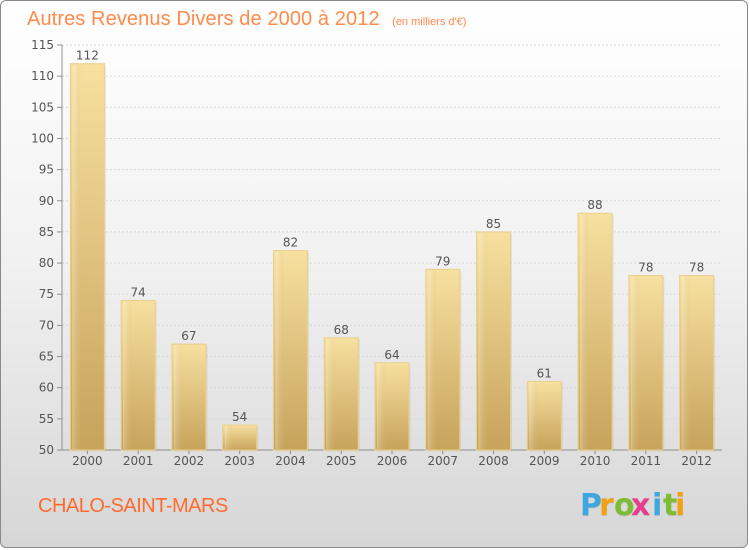 This screenshot has height=550, width=750. What do you see at coordinates (381, 406) in the screenshot?
I see `bar-highlight-2006` at bounding box center [381, 406].